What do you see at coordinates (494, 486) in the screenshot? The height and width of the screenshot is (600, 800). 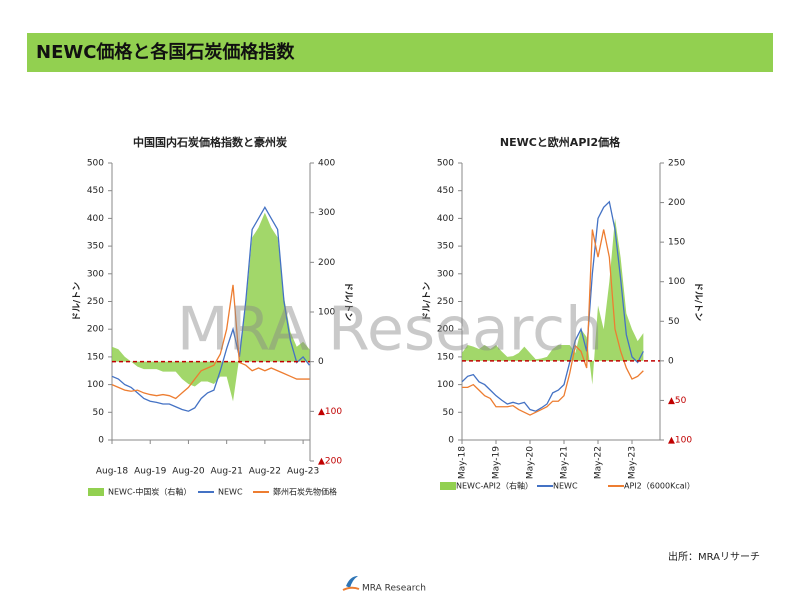 I see `legend-label: NEWC-API2（右軸）` at bounding box center [494, 486].